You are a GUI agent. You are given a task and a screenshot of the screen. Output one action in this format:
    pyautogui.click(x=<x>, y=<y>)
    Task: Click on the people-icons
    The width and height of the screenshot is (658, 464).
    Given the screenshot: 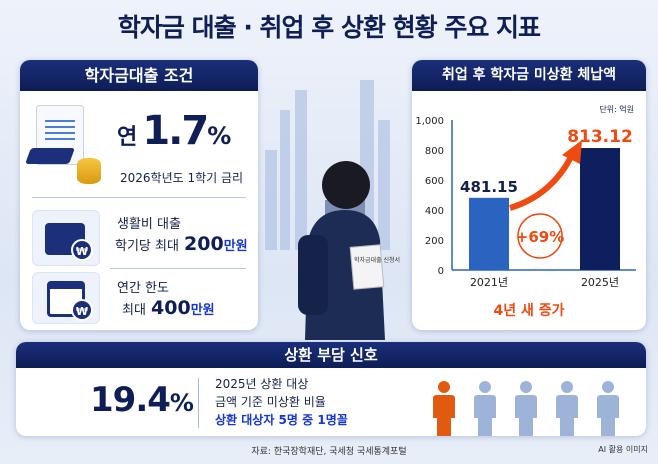 What is the action you would take?
    pyautogui.click(x=526, y=408)
    